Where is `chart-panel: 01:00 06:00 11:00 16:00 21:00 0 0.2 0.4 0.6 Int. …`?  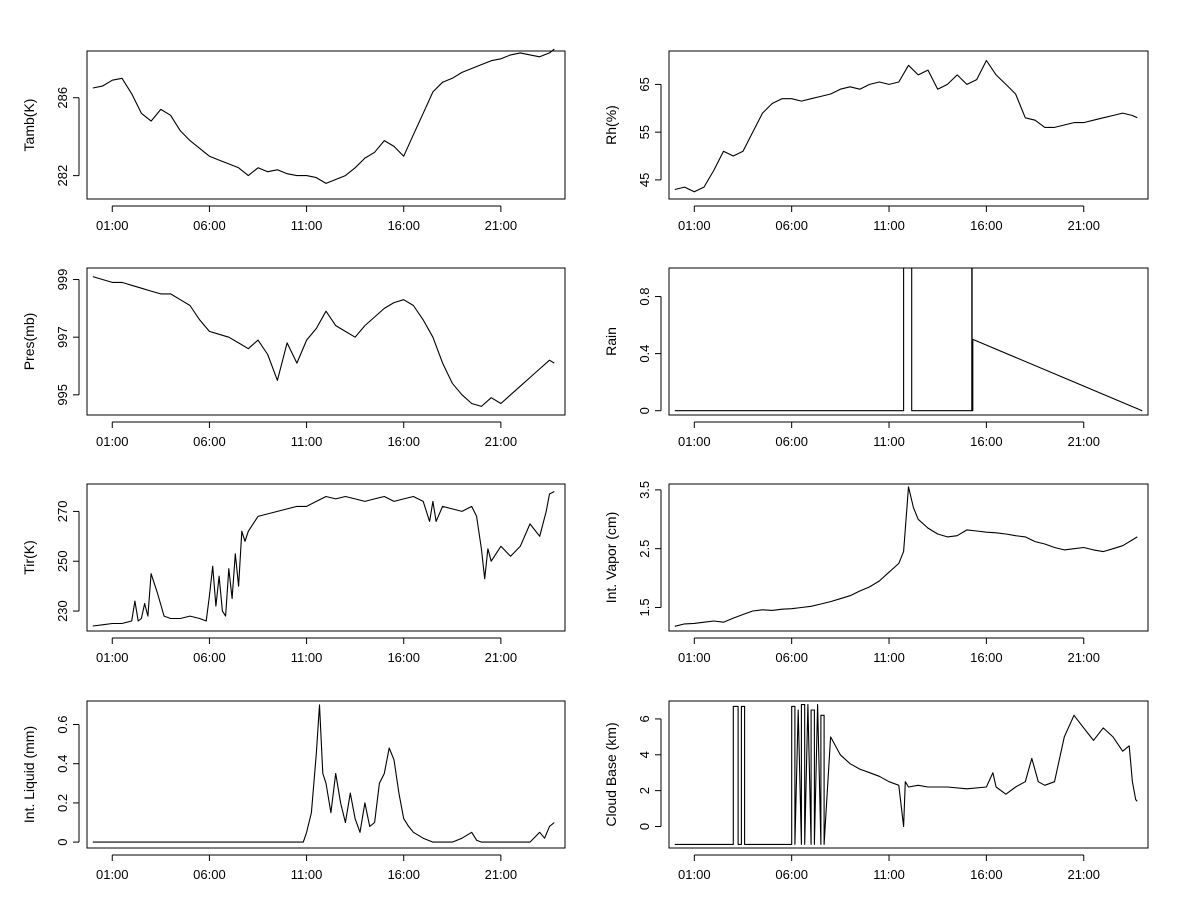
chart-panel: 01:00 06:00 11:00 16:00 21:00 0 0.2 0.4 0.6 Int. … is located at coordinates (293, 791).